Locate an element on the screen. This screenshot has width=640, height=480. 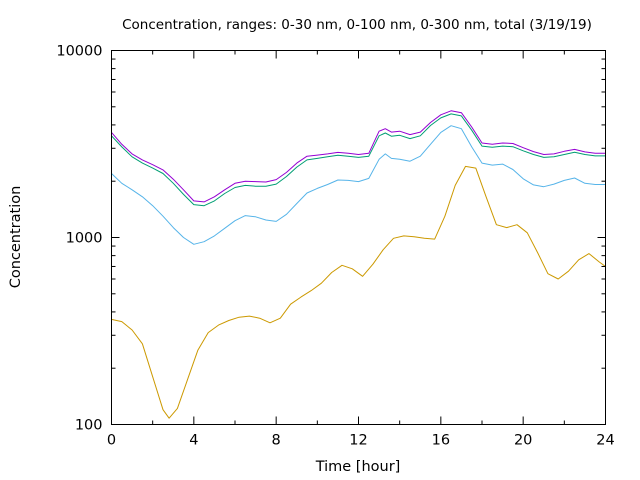
x-tick-label: 4 is located at coordinates (193, 441).